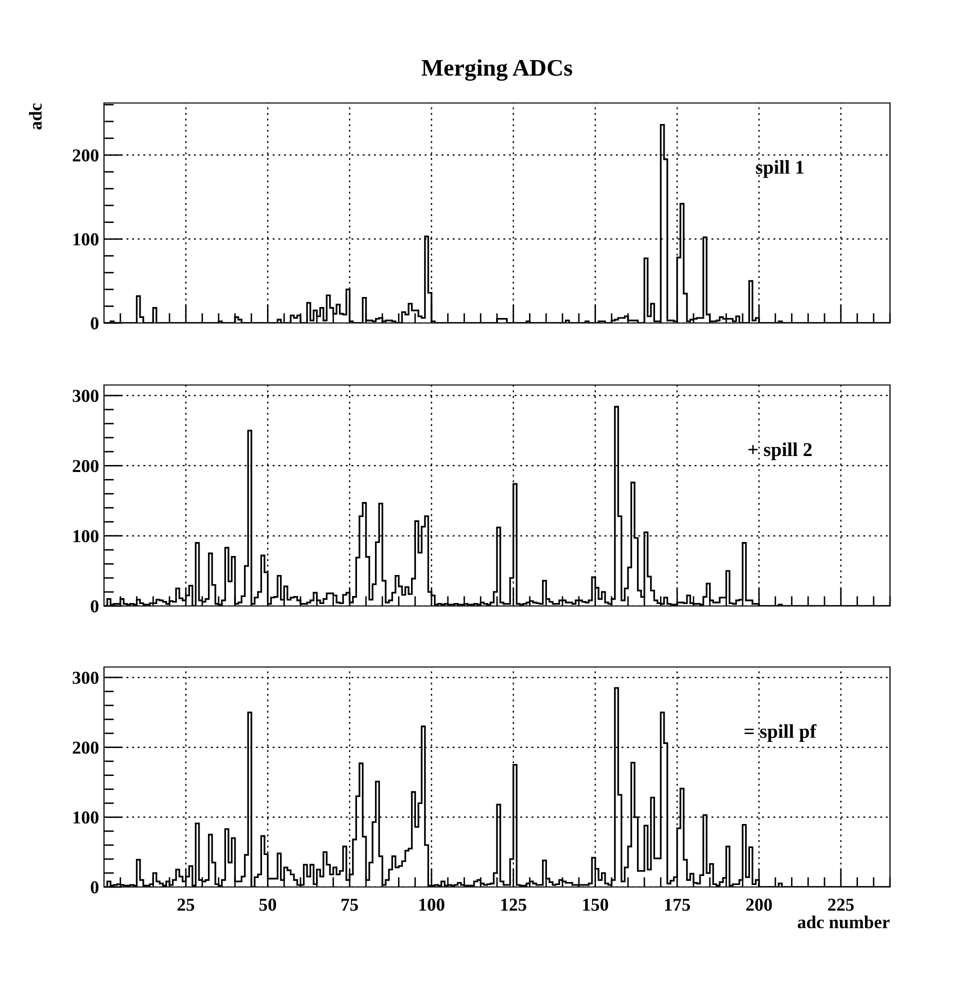 This screenshot has width=979, height=984. I want to click on x-tick-label: 225, so click(841, 904).